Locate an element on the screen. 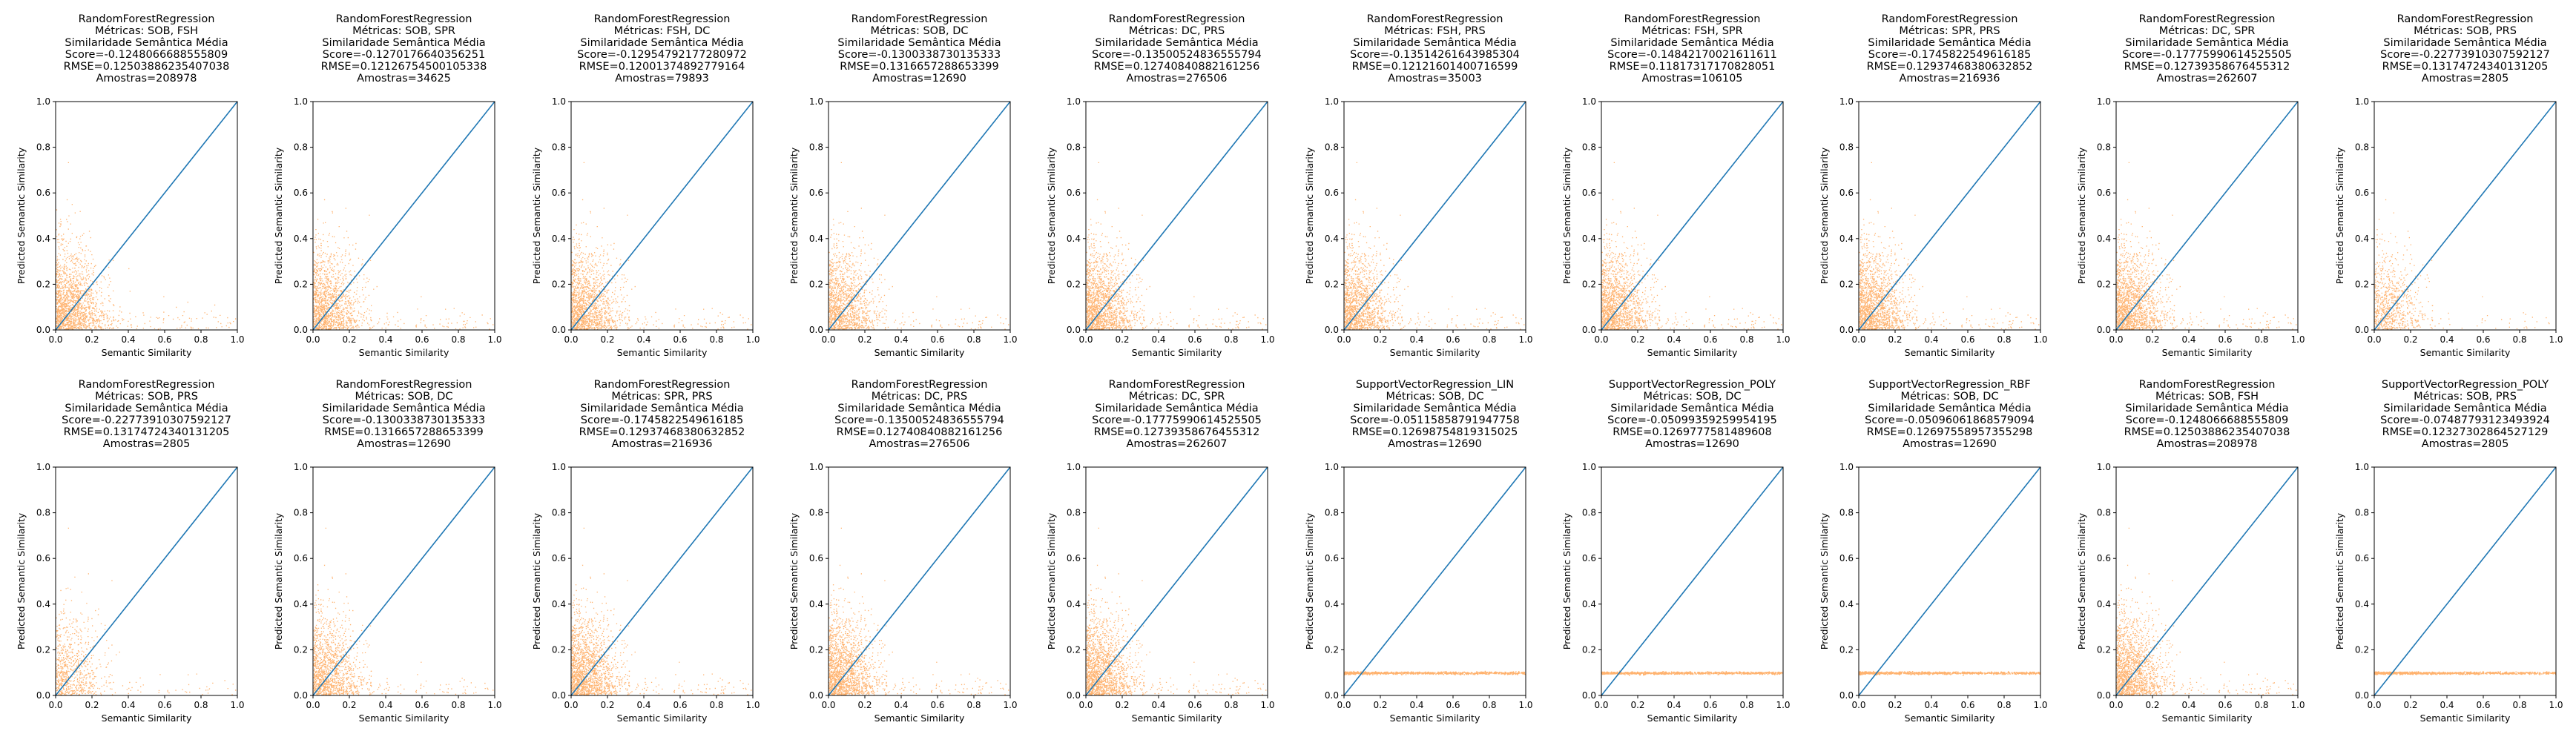 The image size is (2576, 734). chart-title-line: Métricas: DC, SPR is located at coordinates (1177, 397).